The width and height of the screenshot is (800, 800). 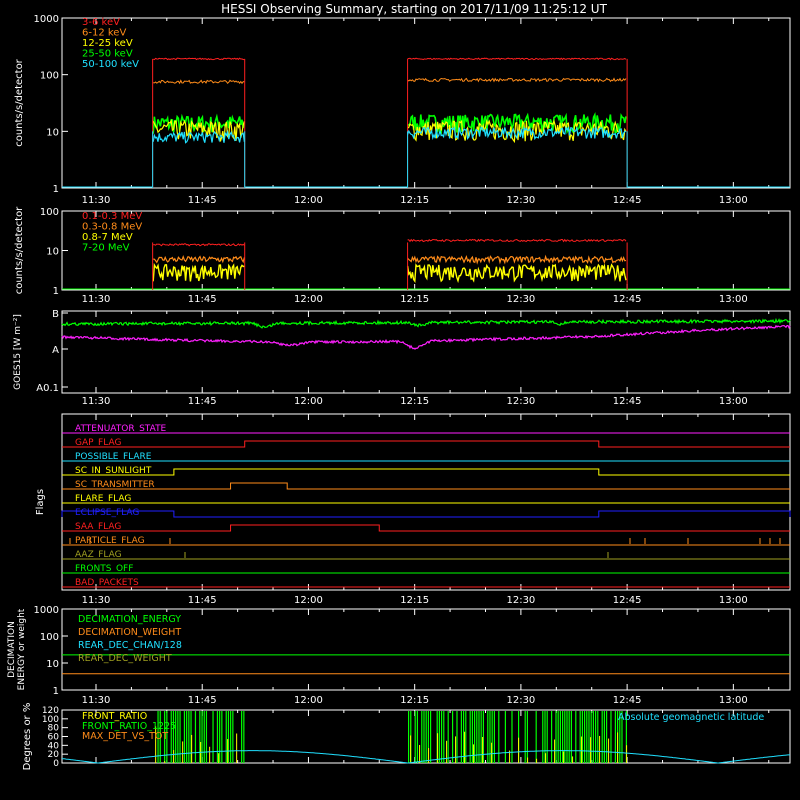 What do you see at coordinates (98, 527) in the screenshot?
I see `flag-label: SAA_FLAG` at bounding box center [98, 527].